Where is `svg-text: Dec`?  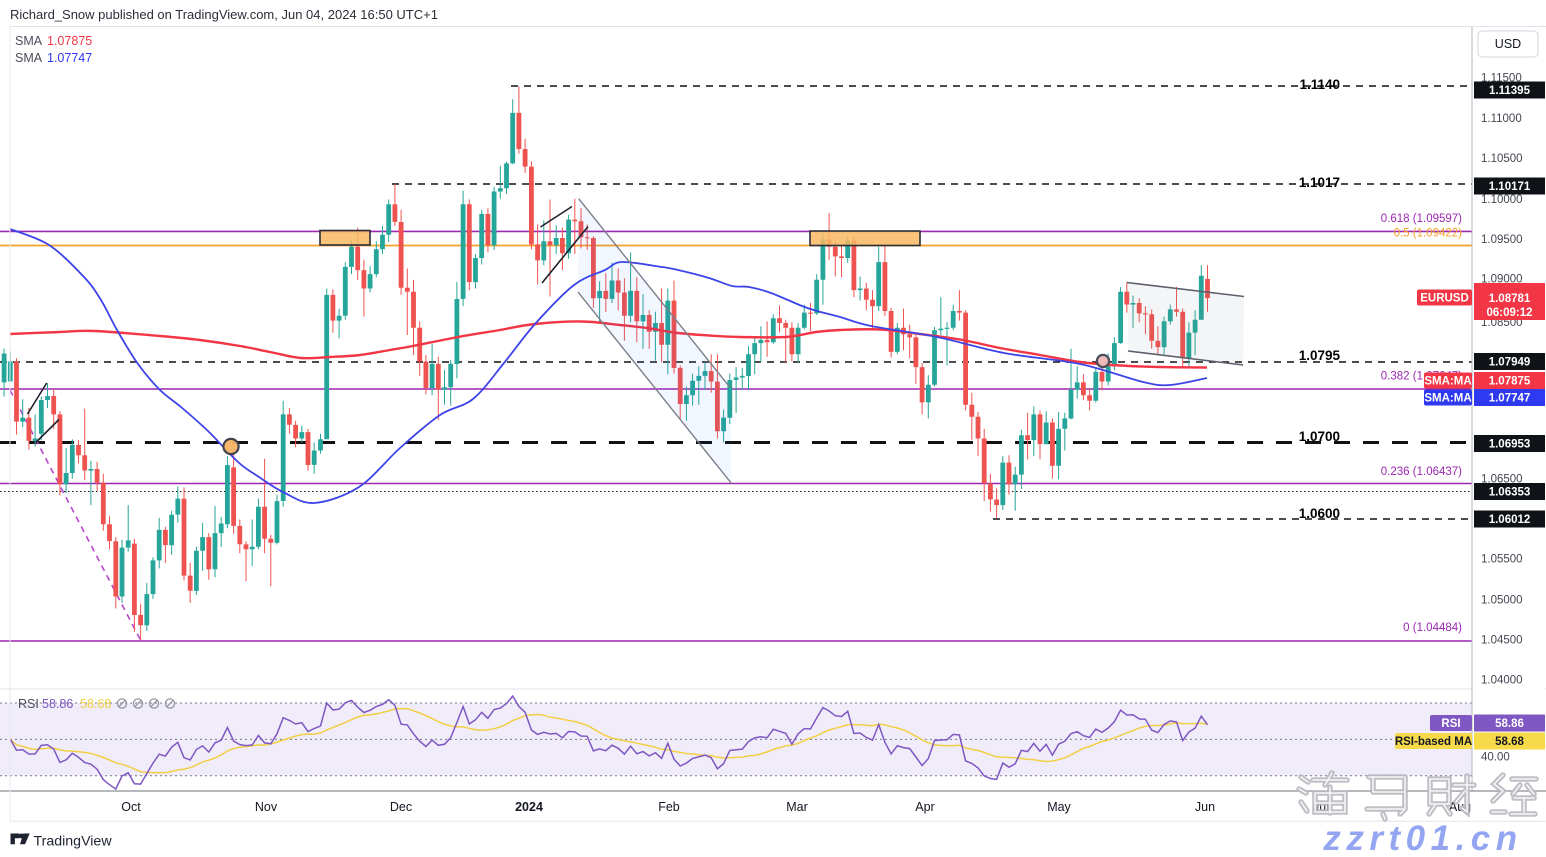 svg-text: Dec is located at coordinates (401, 807).